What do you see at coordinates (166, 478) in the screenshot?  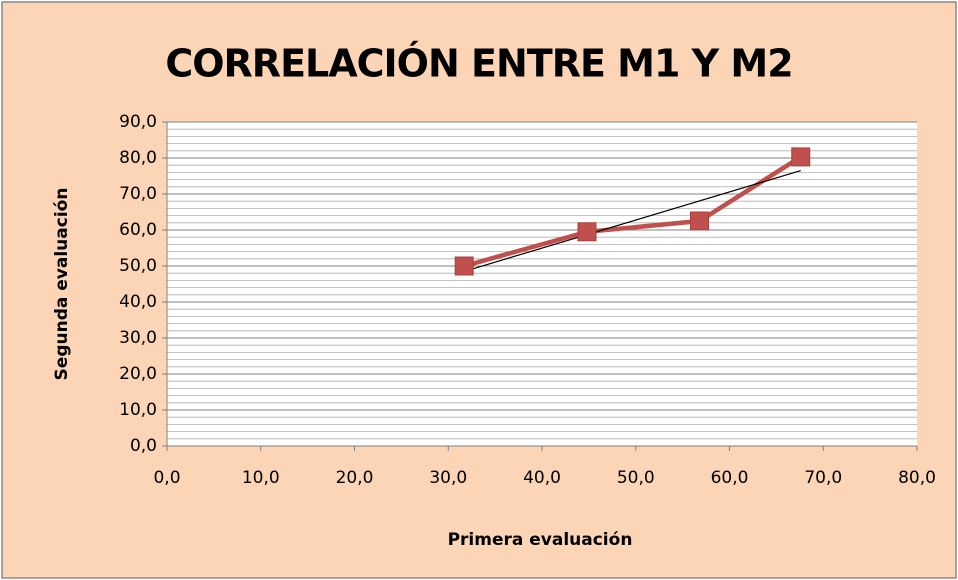 I see `x-tick-label: 0,0` at bounding box center [166, 478].